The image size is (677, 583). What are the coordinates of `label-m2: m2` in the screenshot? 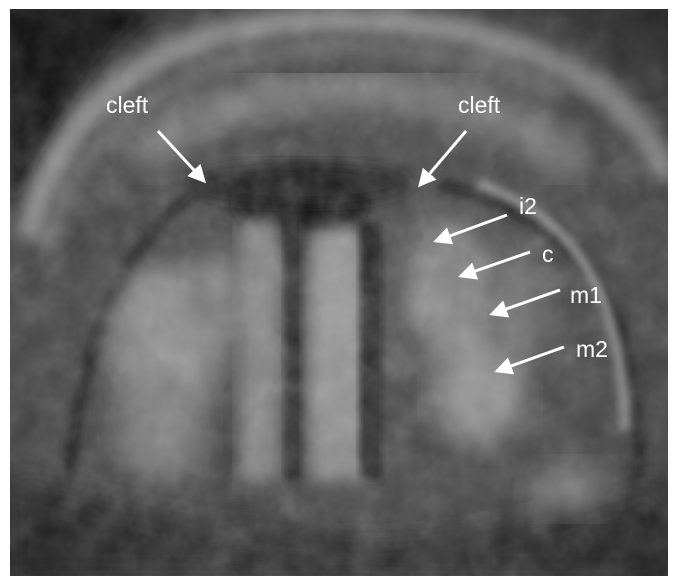 It's located at (592, 349).